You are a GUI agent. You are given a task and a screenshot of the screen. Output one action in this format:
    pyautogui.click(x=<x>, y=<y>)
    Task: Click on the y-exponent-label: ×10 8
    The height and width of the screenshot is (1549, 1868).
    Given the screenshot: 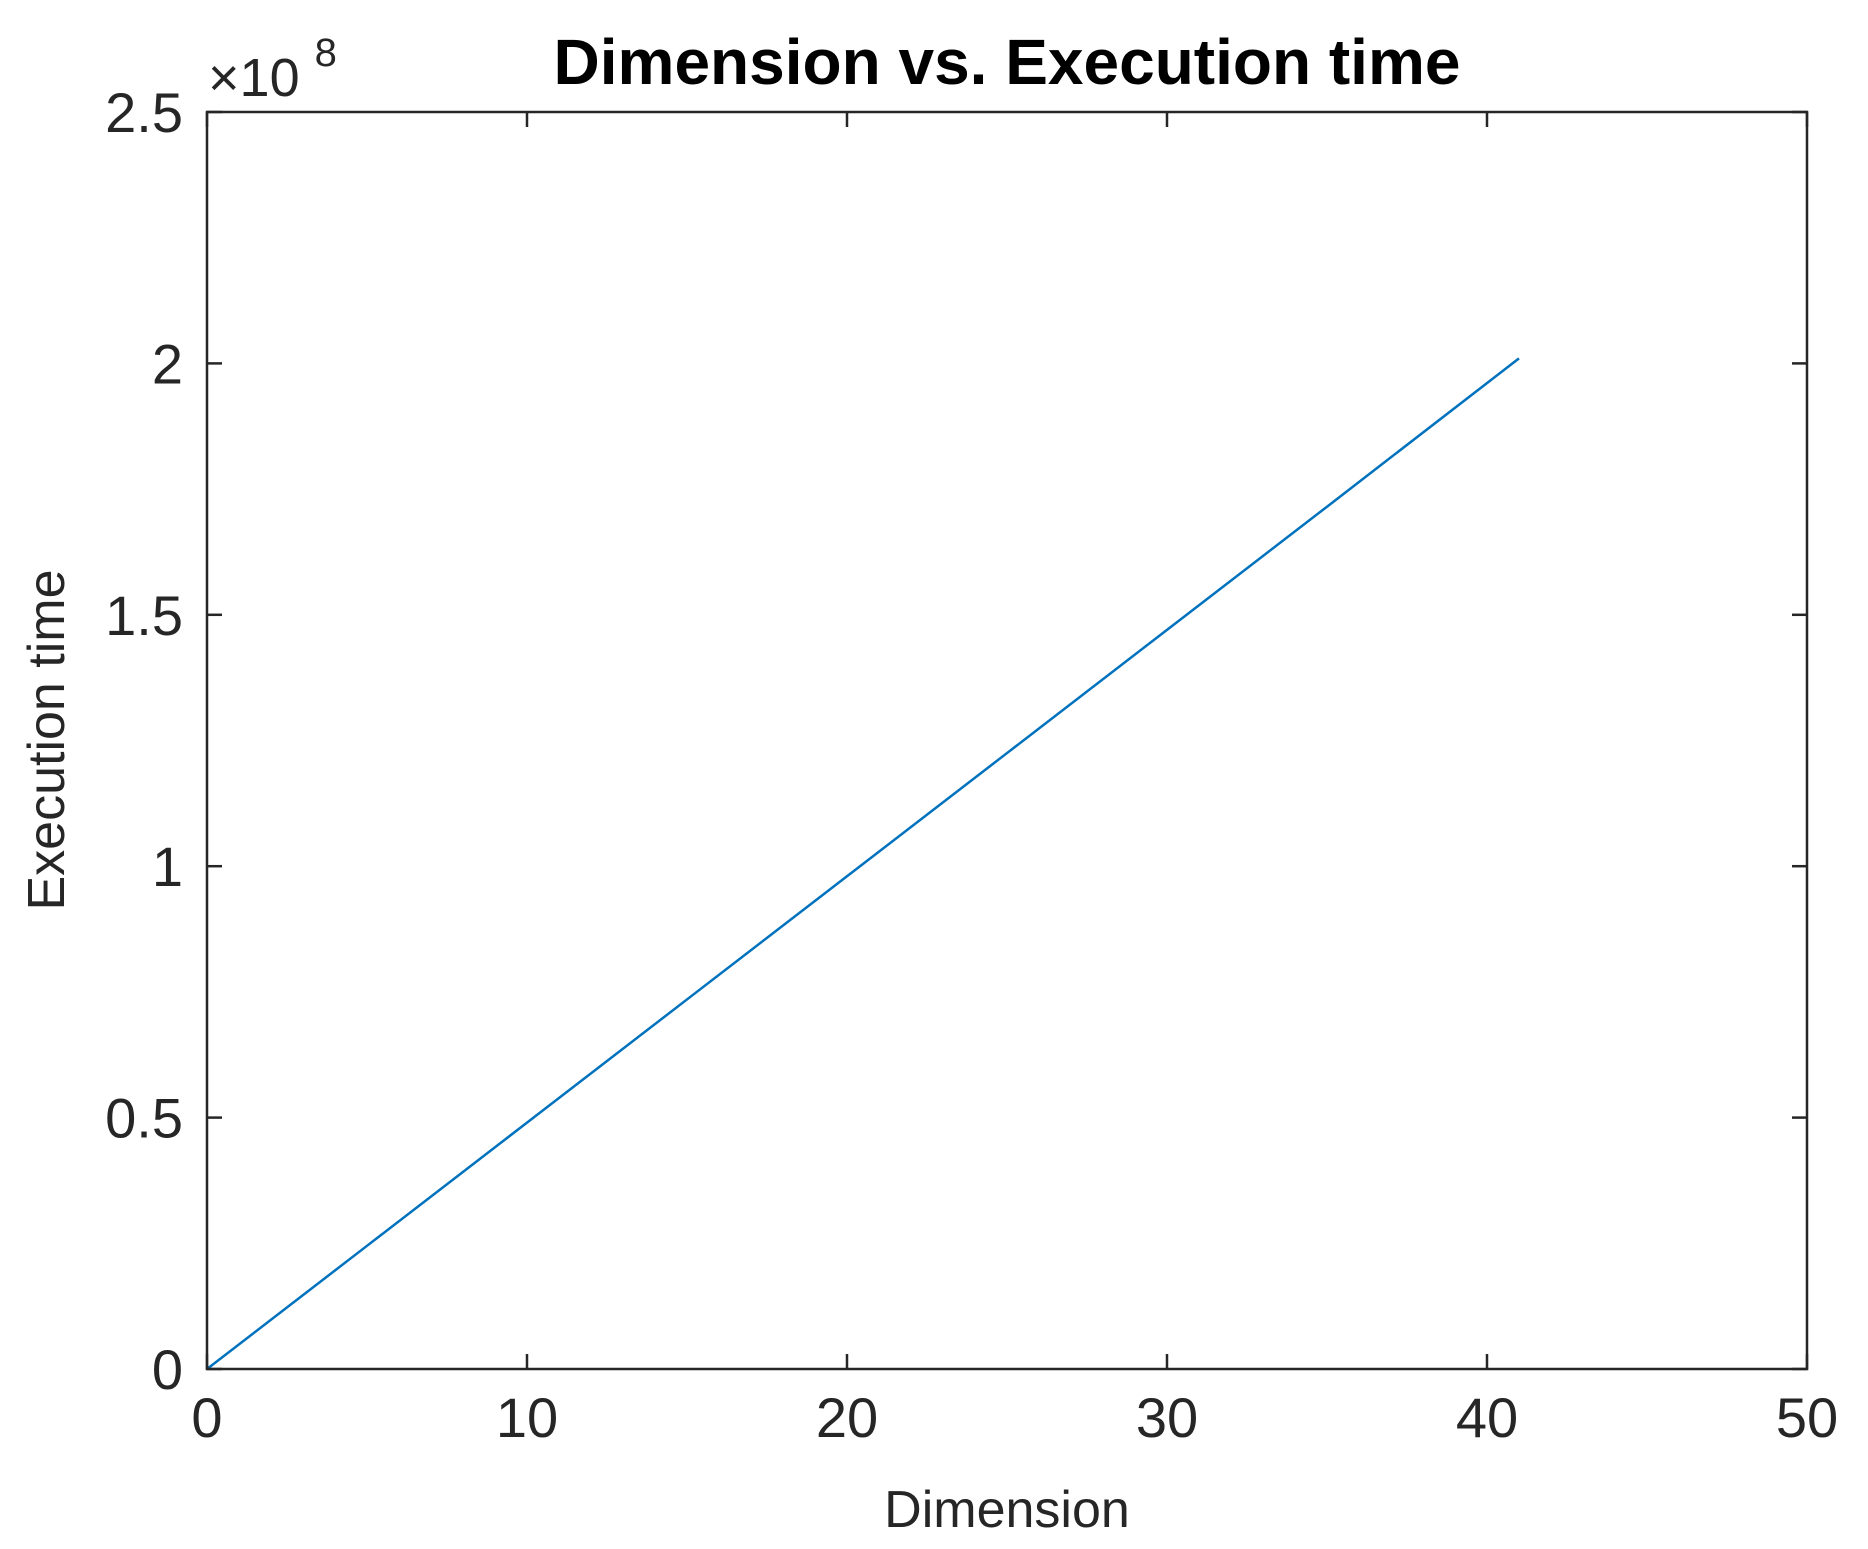 What is the action you would take?
    pyautogui.click(x=272, y=69)
    